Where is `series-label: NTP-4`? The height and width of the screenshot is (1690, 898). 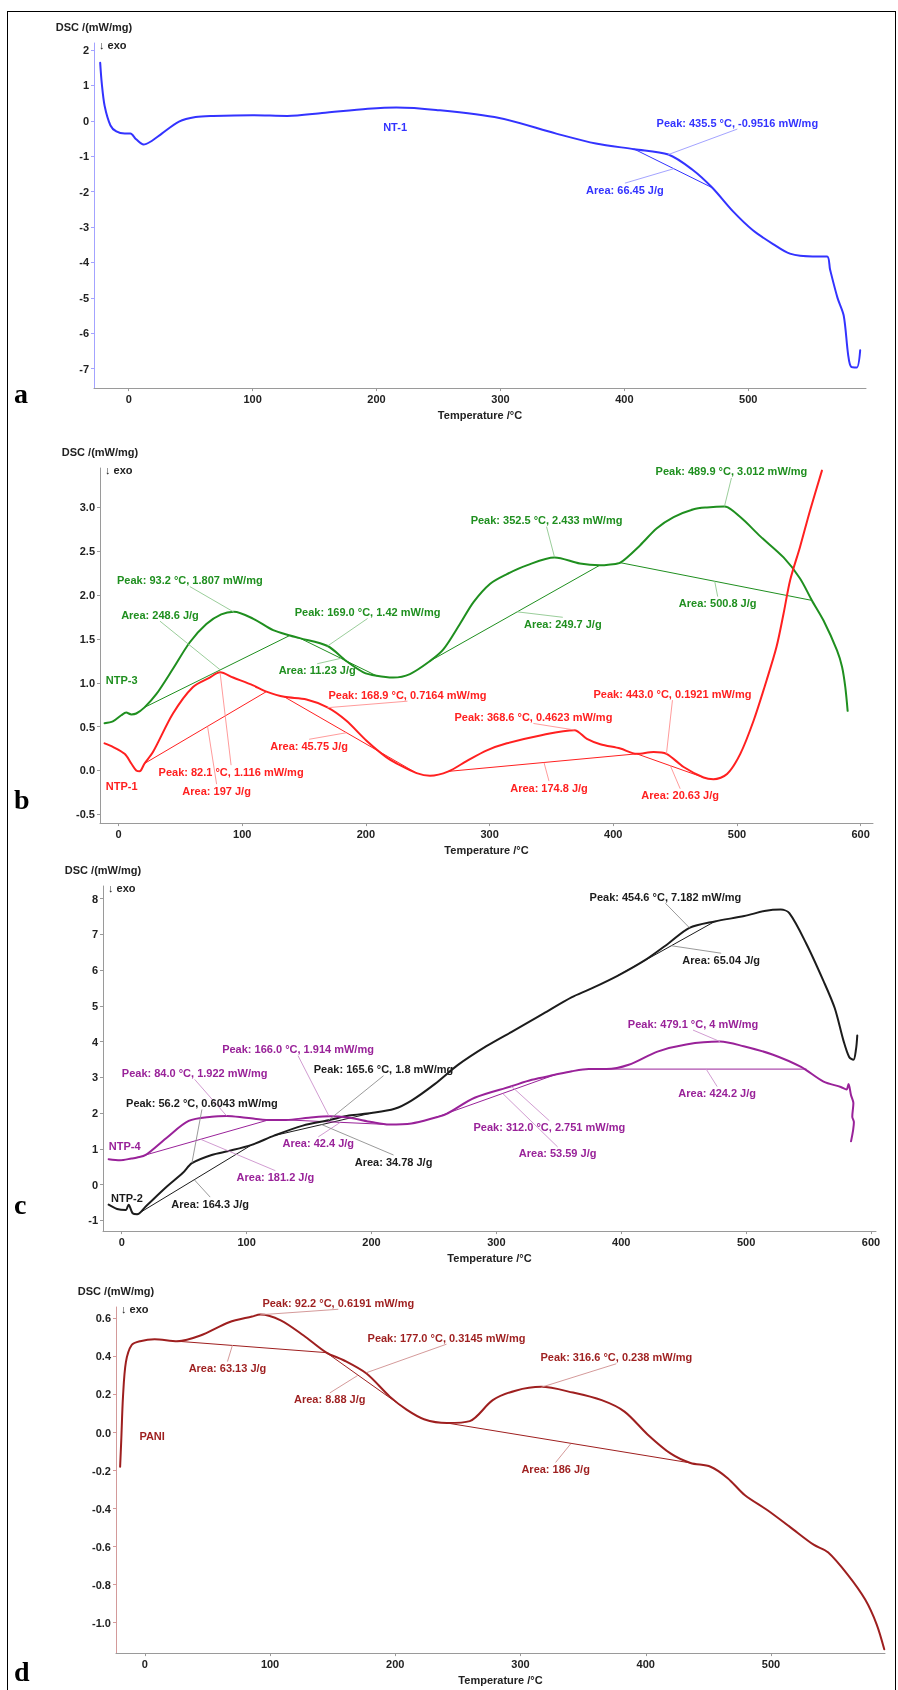 series-label: NTP-4 is located at coordinates (125, 1146).